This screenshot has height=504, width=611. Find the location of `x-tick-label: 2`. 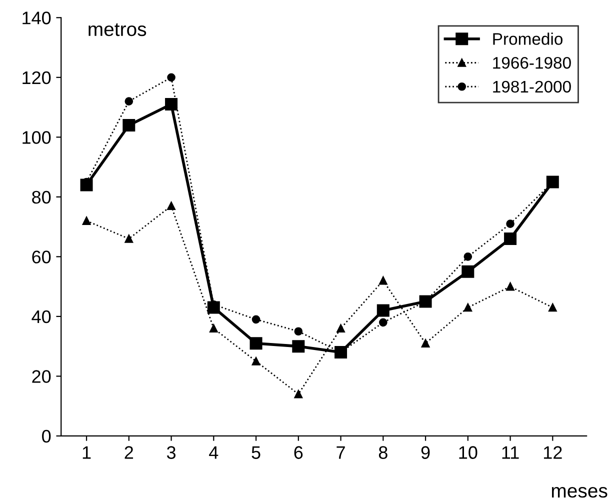

x-tick-label: 2 is located at coordinates (129, 452).